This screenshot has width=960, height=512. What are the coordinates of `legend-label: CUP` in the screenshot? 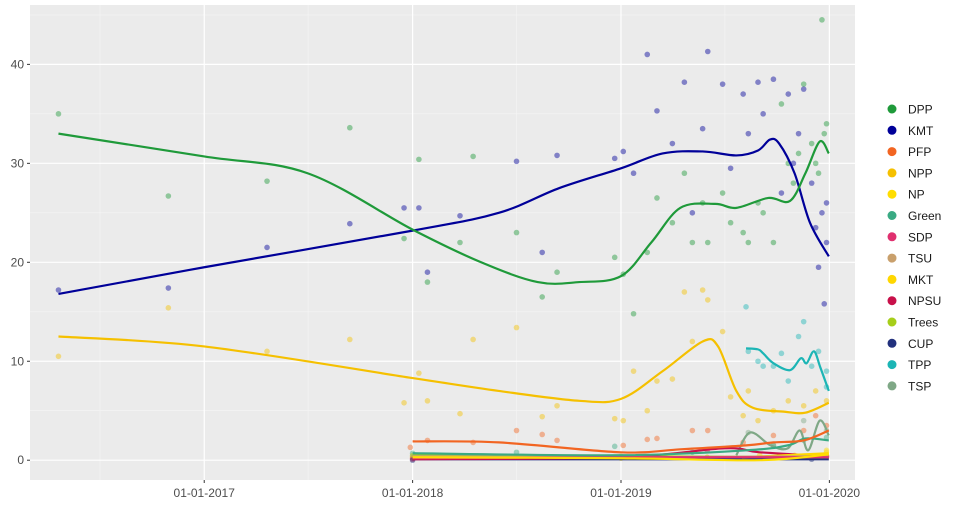 It's located at (920, 344).